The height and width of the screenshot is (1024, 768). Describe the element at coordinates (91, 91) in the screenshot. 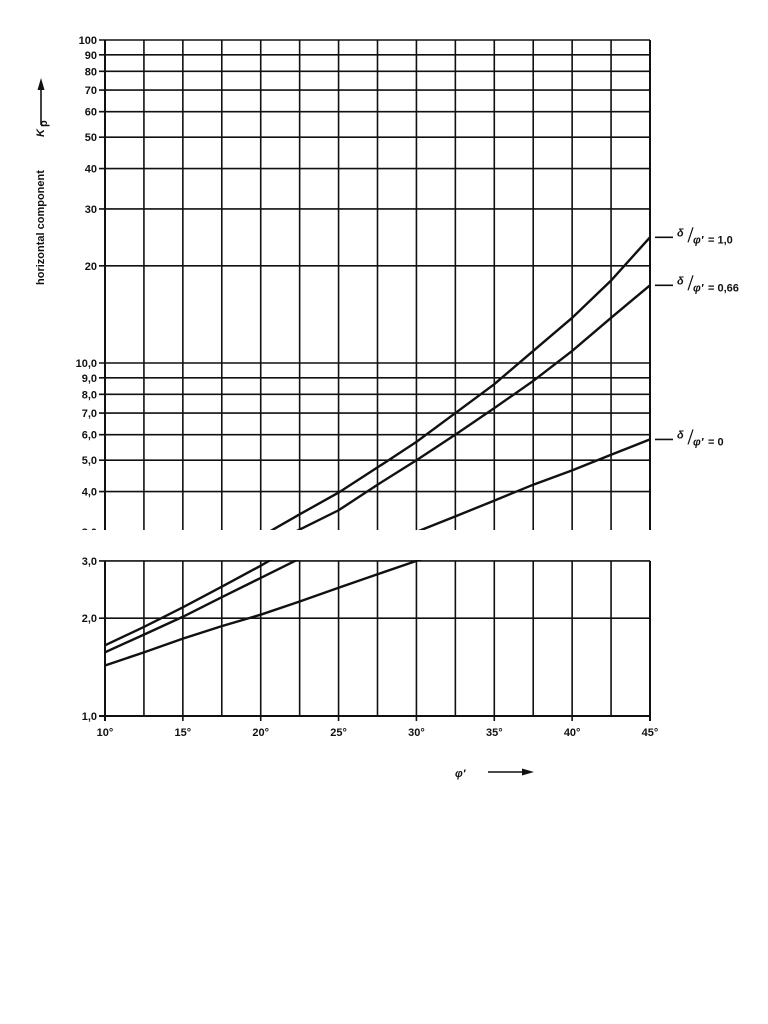

I see `y-tick-label: 70` at that location.